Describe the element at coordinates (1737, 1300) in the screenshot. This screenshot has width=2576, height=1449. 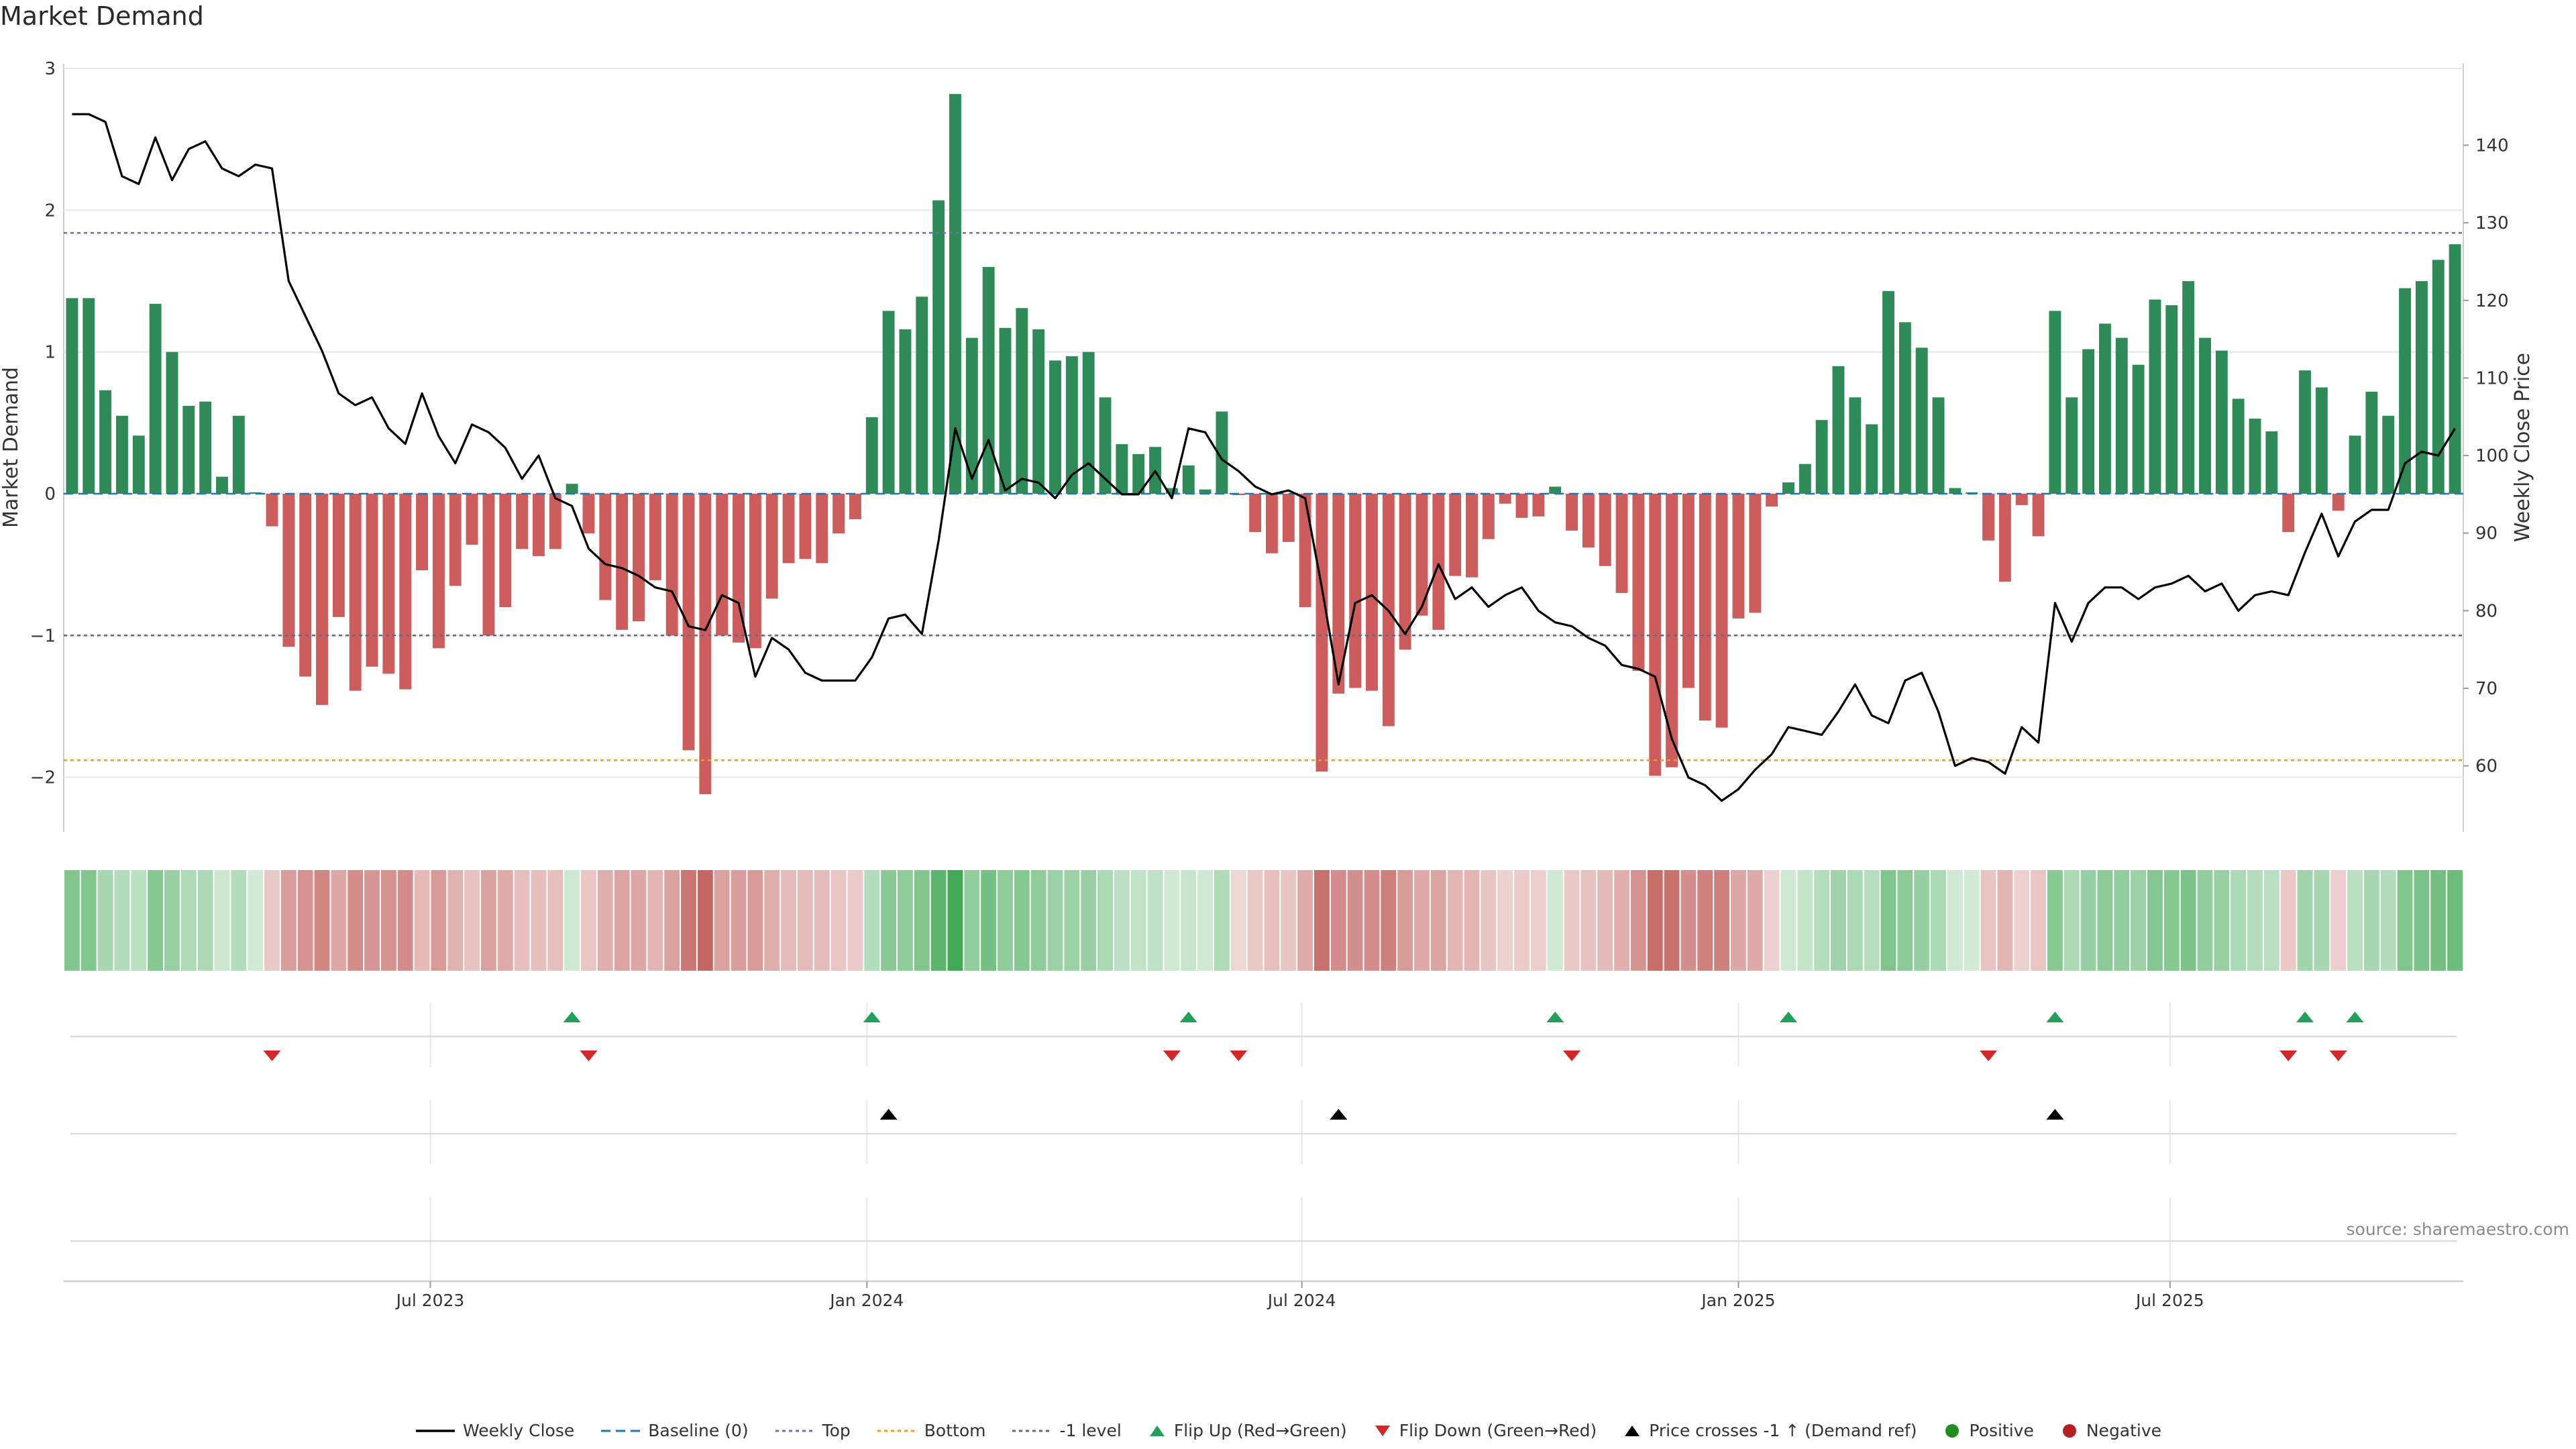
I see `x-tick-label: Jan 2025` at that location.